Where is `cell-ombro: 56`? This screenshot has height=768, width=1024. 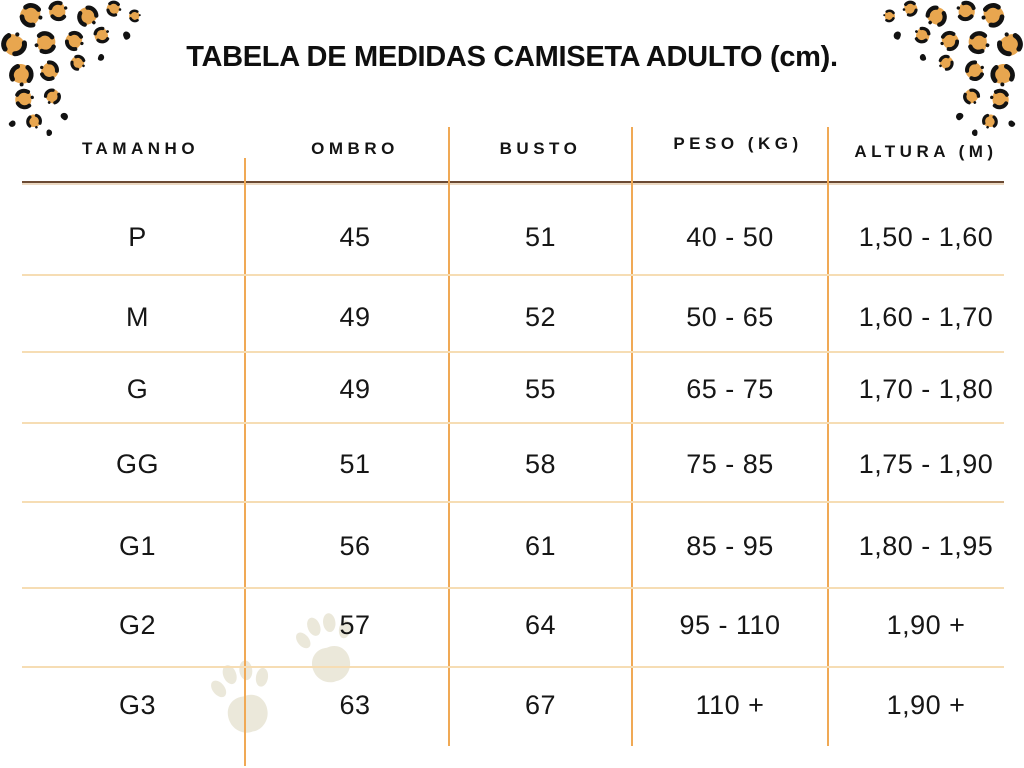
cell-ombro: 56 is located at coordinates (355, 545).